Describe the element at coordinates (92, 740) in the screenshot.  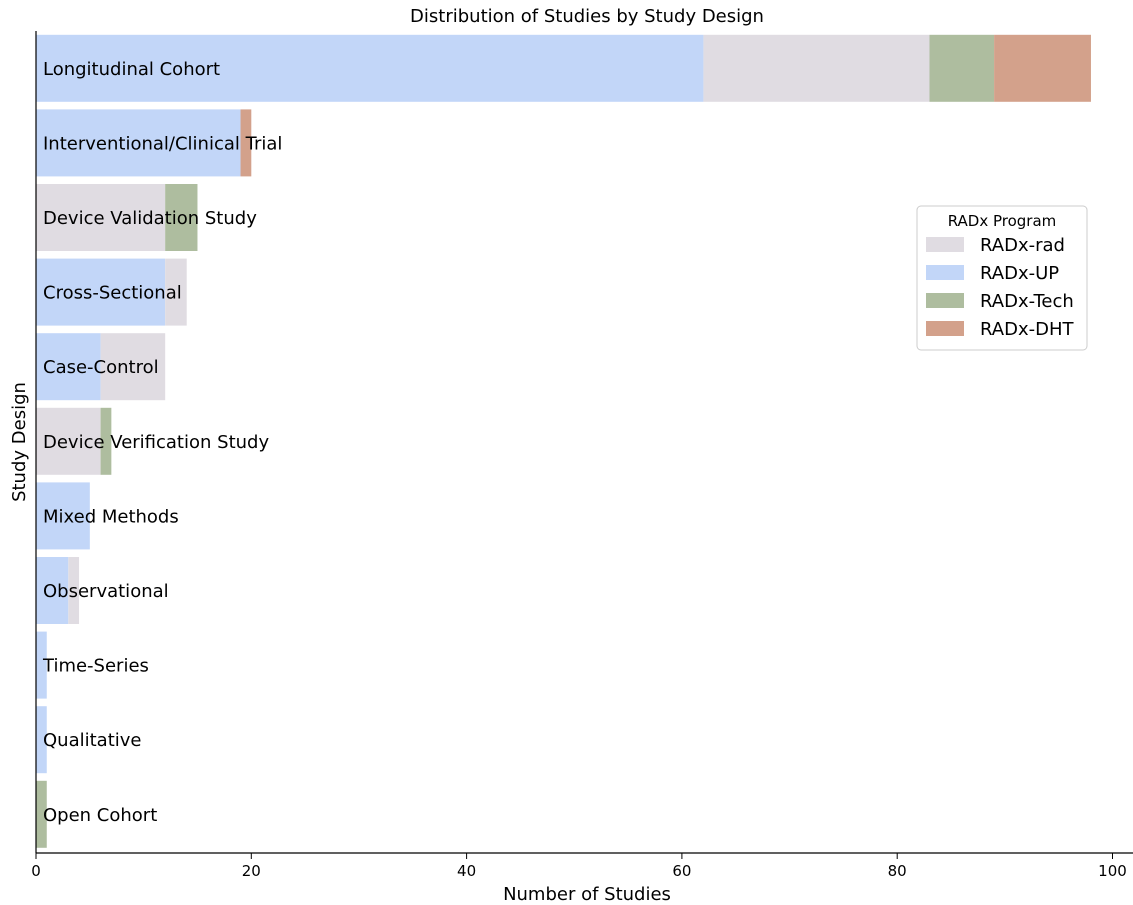
I see `category-label: Qualitative` at that location.